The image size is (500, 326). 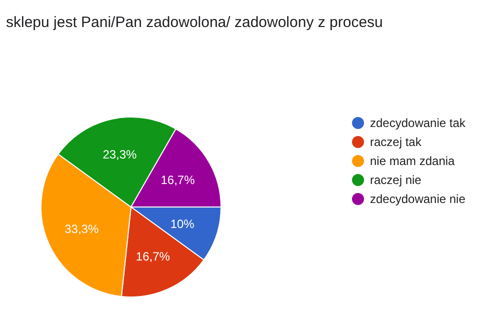 I want to click on legend-label: zdecydowanie nie, so click(x=418, y=199).